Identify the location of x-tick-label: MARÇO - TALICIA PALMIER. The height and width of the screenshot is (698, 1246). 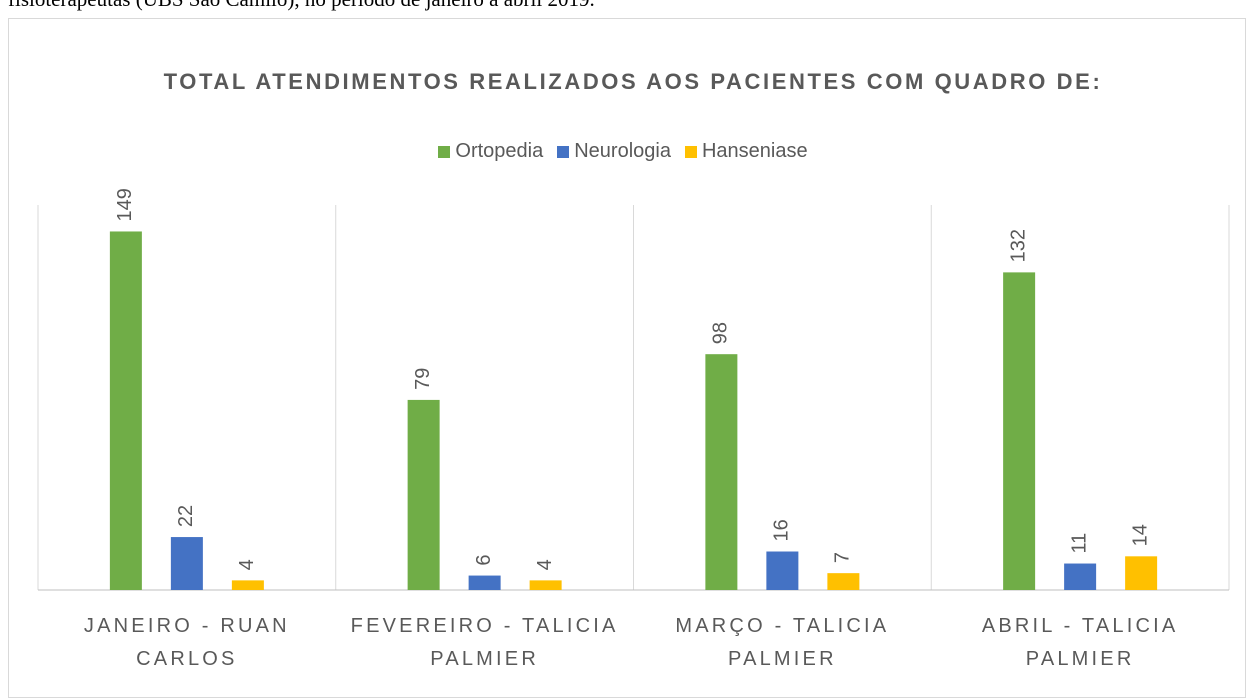
(782, 642).